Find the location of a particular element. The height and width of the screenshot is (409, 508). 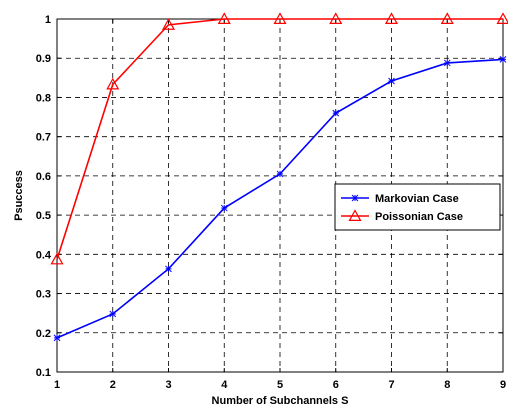

legend-entry: Markovian Case is located at coordinates (400, 199).